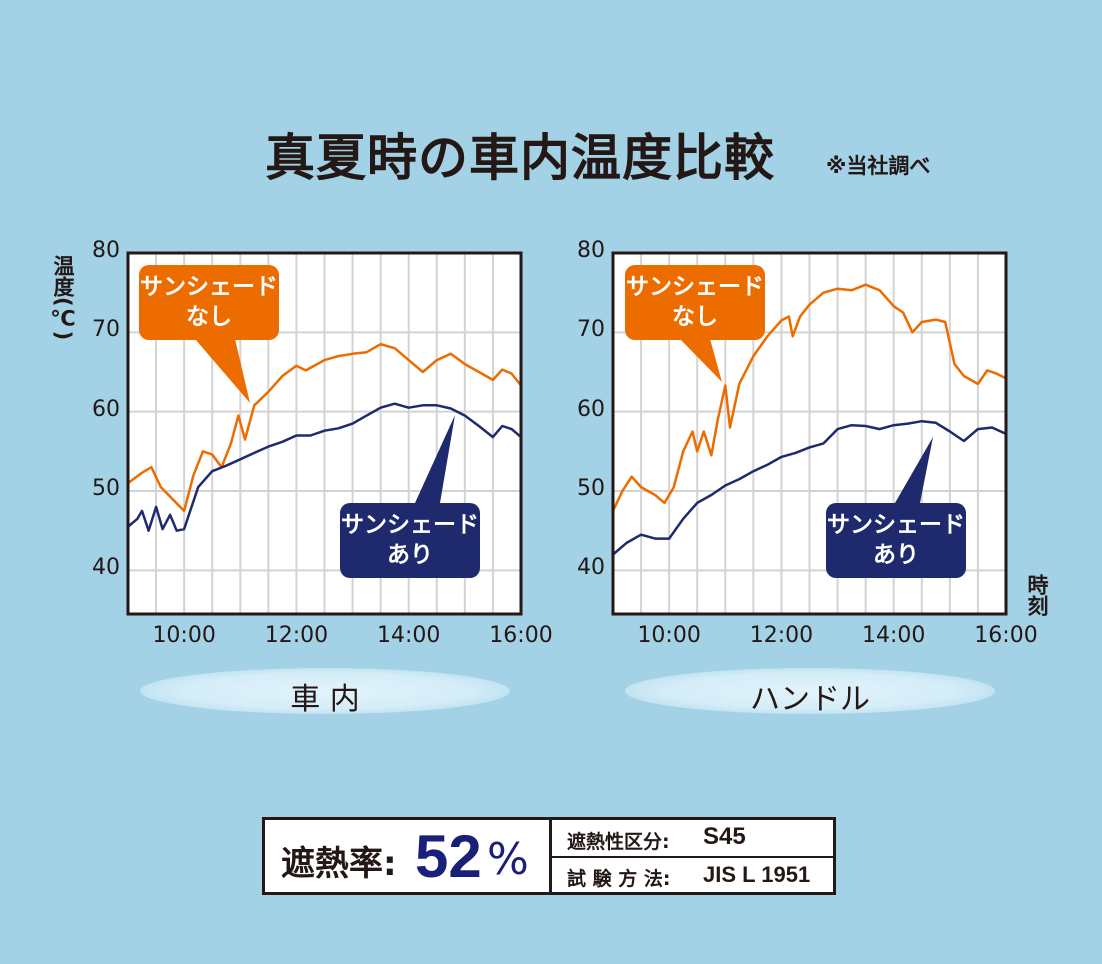 This screenshot has height=964, width=1102. What do you see at coordinates (106, 489) in the screenshot?
I see `y-tick-label: 50` at bounding box center [106, 489].